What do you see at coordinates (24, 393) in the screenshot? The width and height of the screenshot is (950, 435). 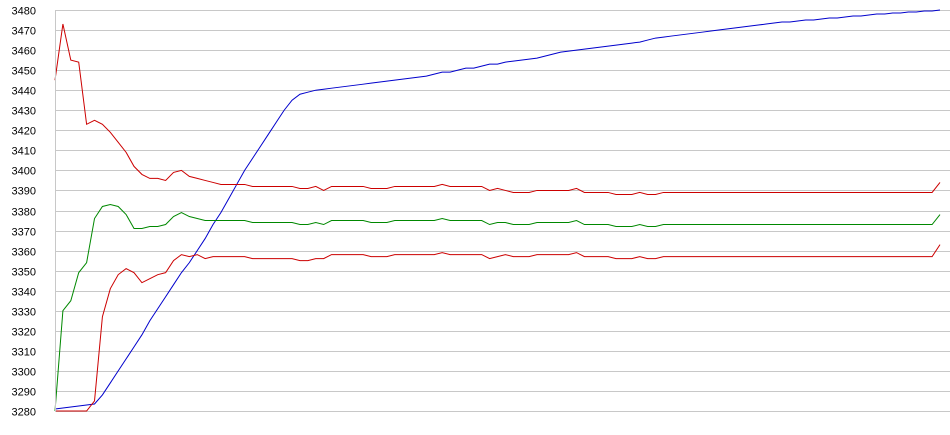 I see `y-tick-label: 3290` at bounding box center [24, 393].